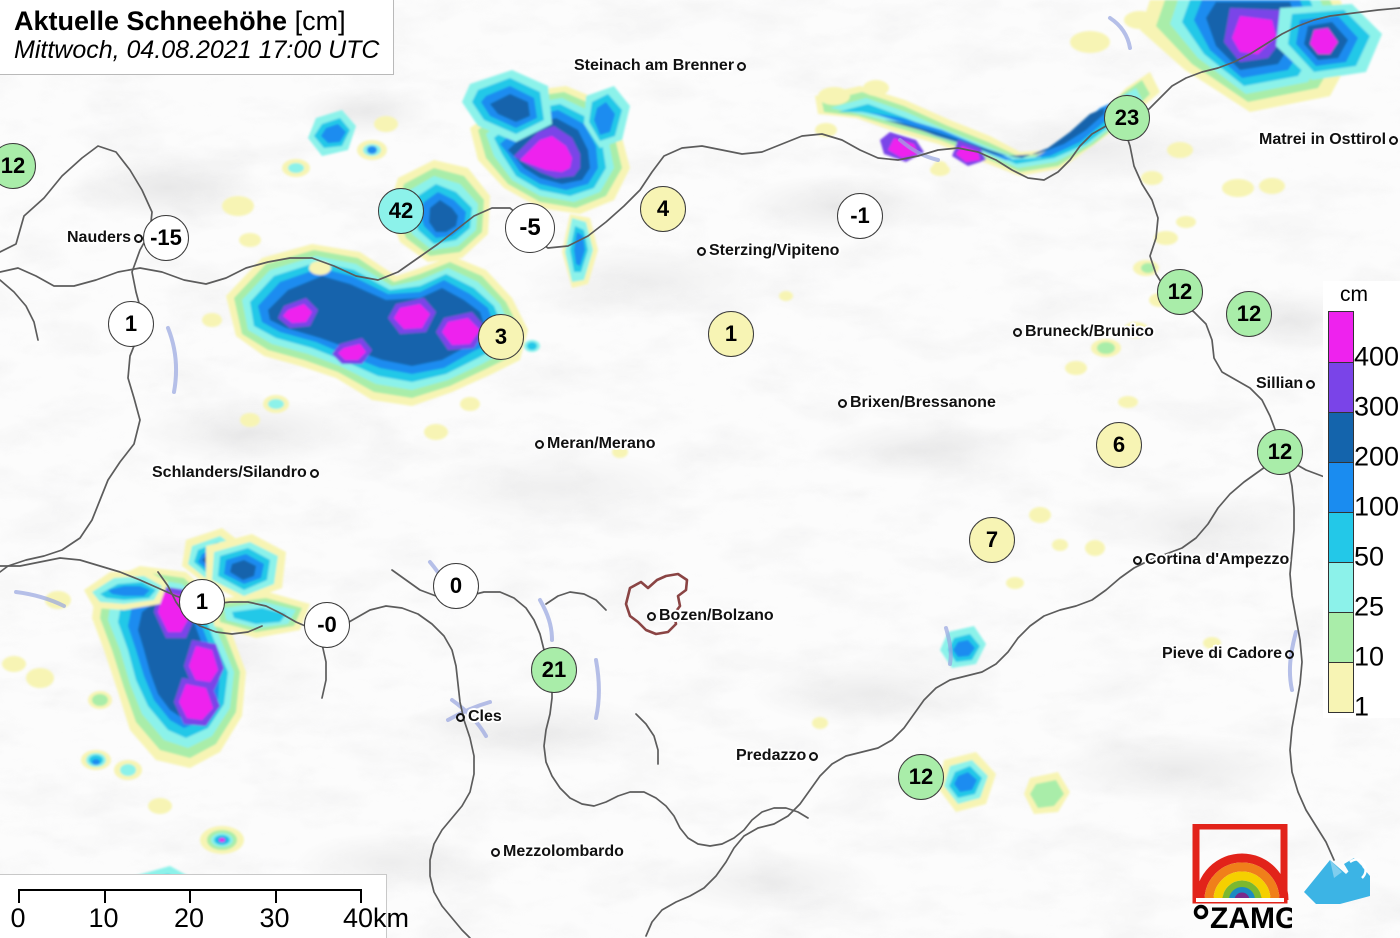 The height and width of the screenshot is (938, 1400). I want to click on scale-bar: 0 10 20 30 40km, so click(204, 906).